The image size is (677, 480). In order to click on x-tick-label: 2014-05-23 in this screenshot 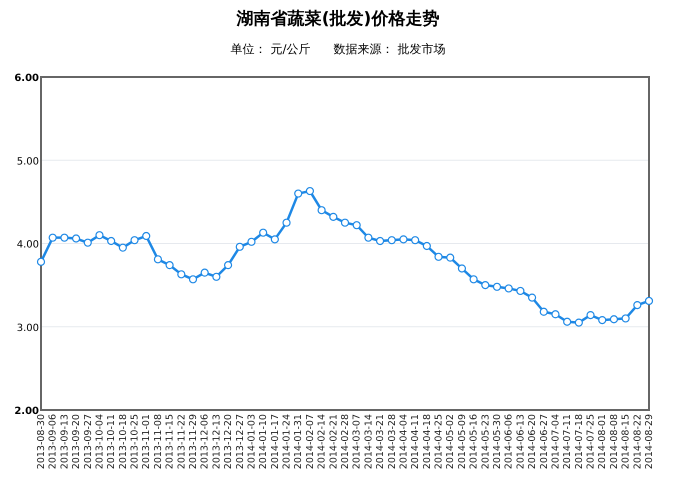, I will do `click(486, 442)`.